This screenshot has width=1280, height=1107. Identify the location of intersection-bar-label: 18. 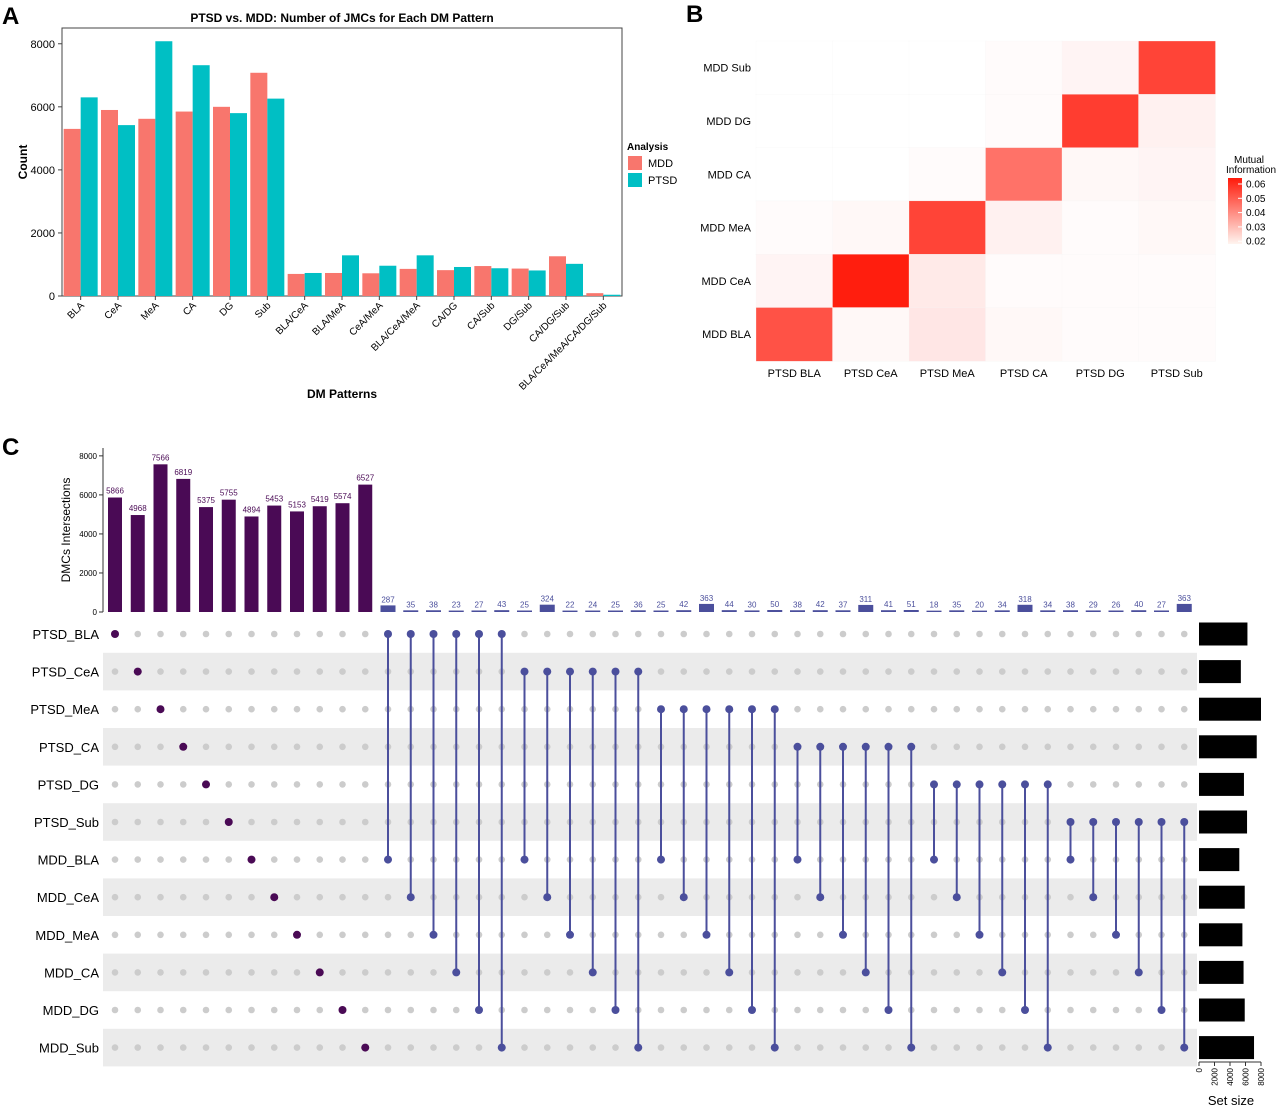
(934, 605).